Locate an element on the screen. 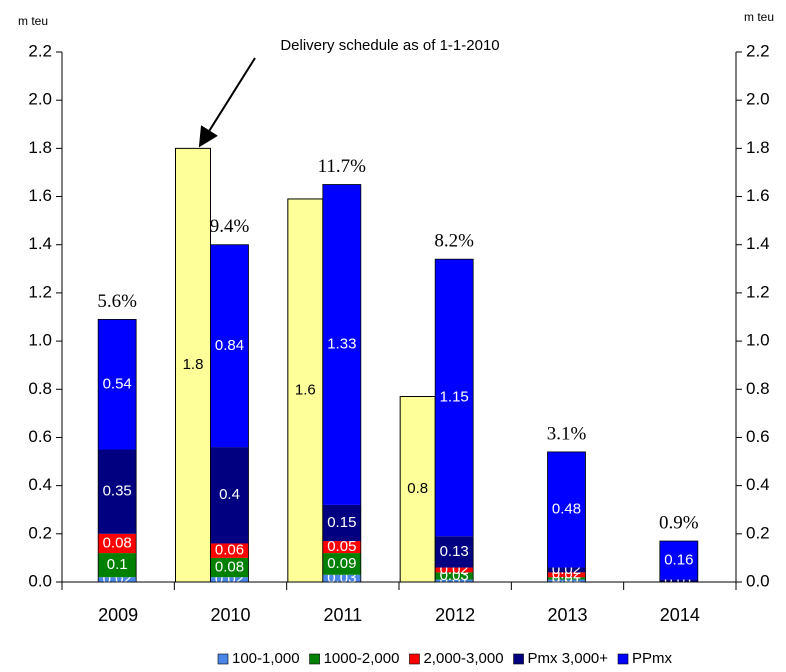 Image resolution: width=786 pixels, height=672 pixels. y2-tick-label: 0.4 is located at coordinates (758, 484).